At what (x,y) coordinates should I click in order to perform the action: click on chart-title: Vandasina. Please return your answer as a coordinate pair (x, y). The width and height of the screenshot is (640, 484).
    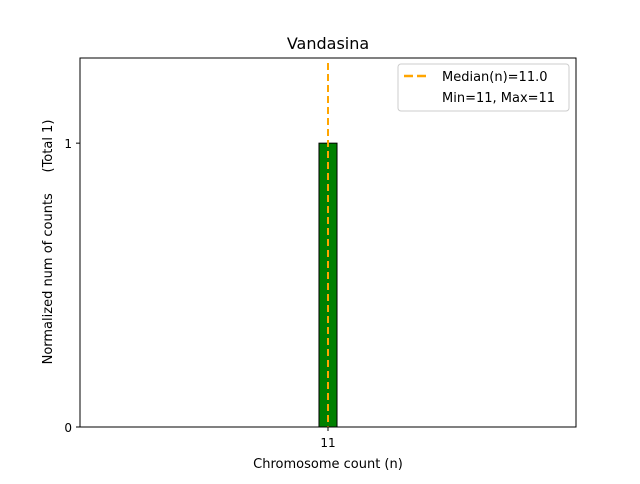
    Looking at the image, I should click on (328, 43).